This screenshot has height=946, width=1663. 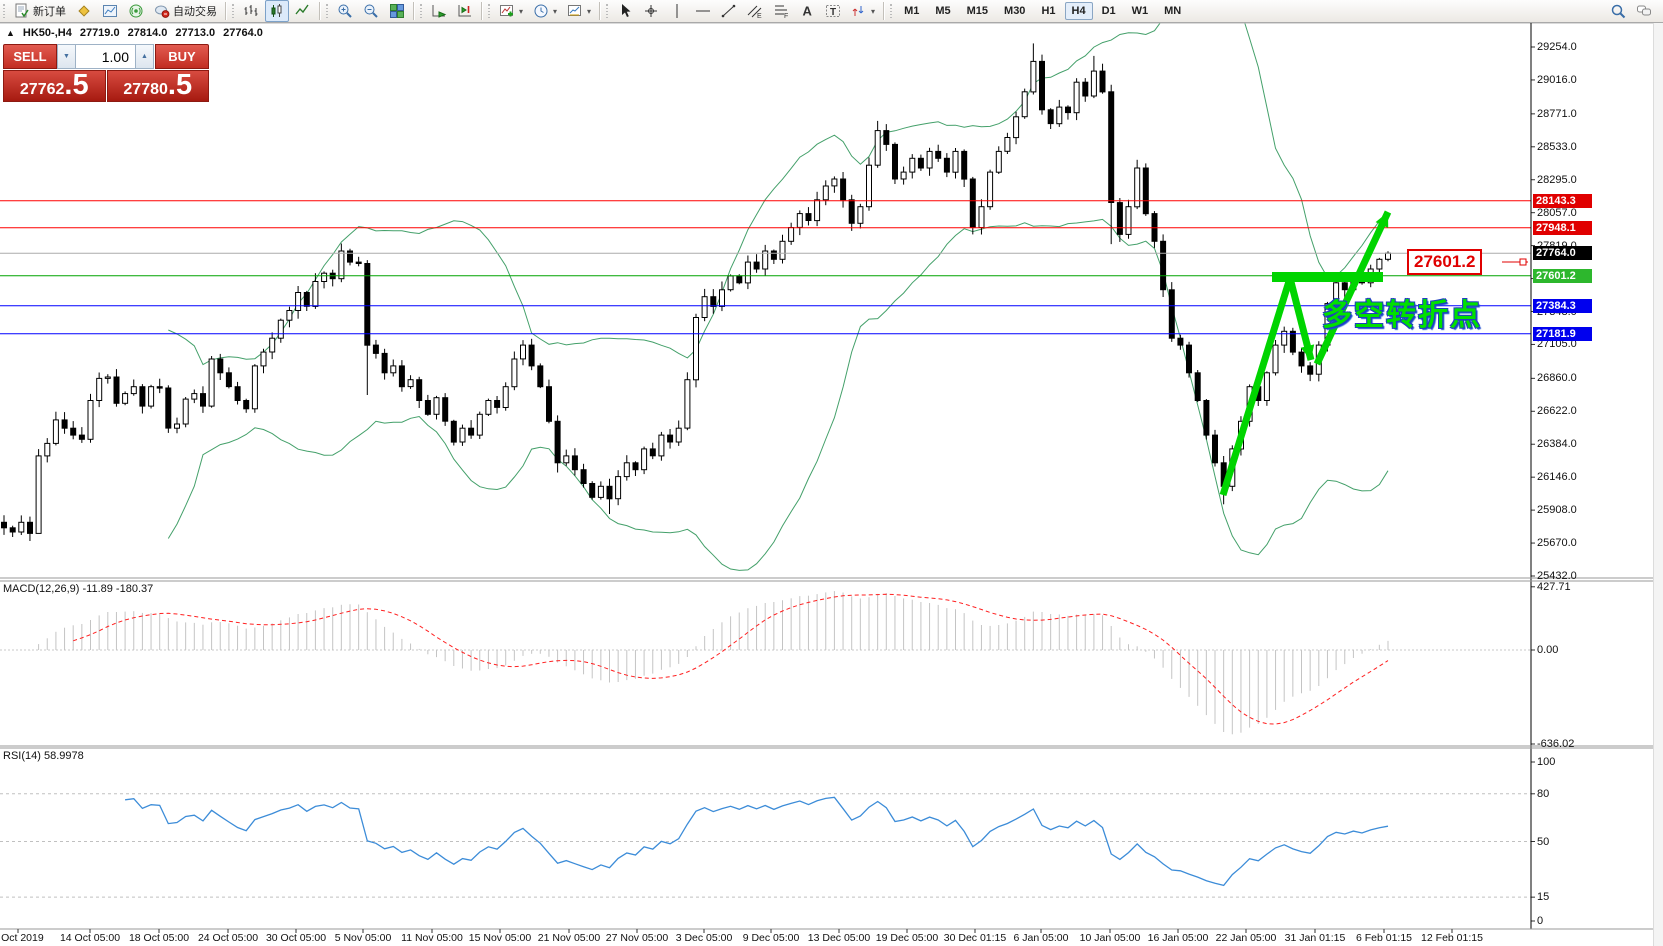 I want to click on time-tick: 15 Nov 05:00, so click(x=500, y=938).